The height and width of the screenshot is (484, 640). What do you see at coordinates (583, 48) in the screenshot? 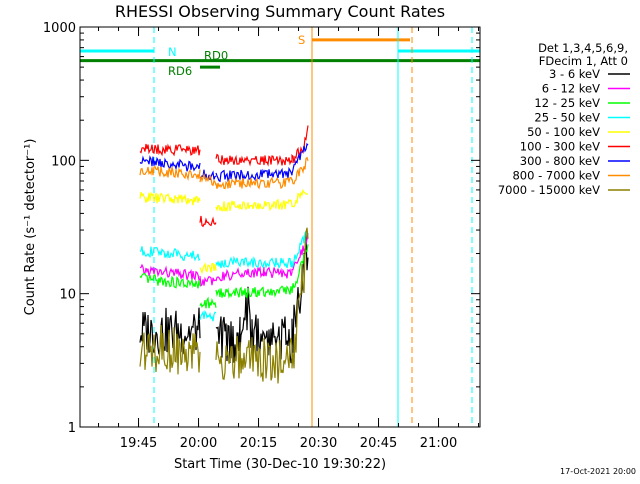
I see `legend-header: Det 1,3,4,5,6,9,` at bounding box center [583, 48].